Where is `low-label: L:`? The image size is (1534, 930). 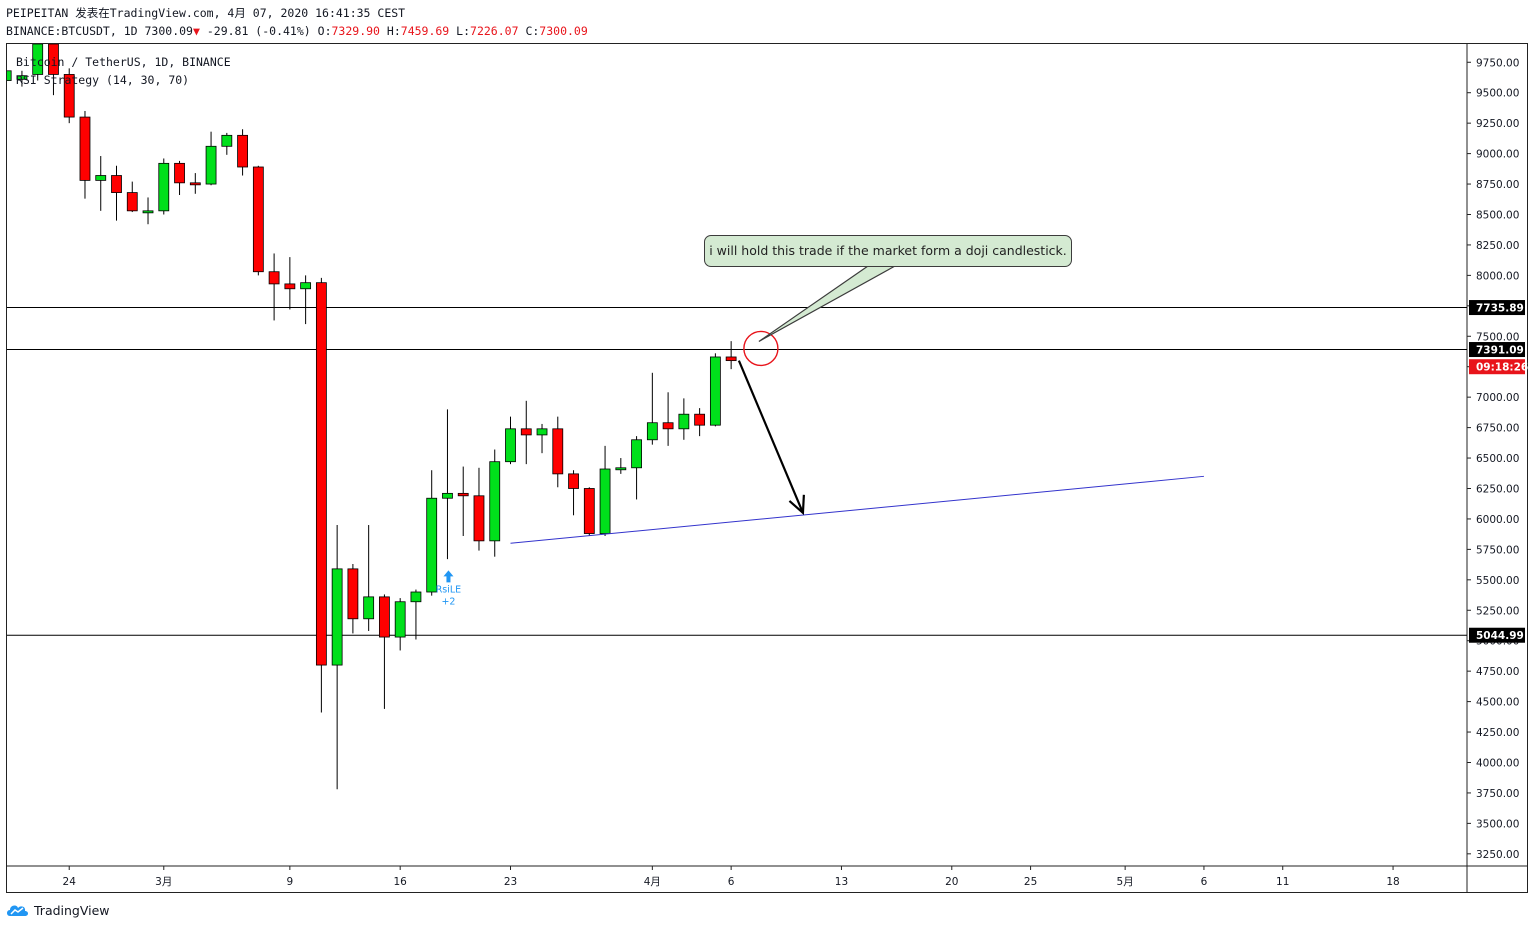 low-label: L: is located at coordinates (463, 31).